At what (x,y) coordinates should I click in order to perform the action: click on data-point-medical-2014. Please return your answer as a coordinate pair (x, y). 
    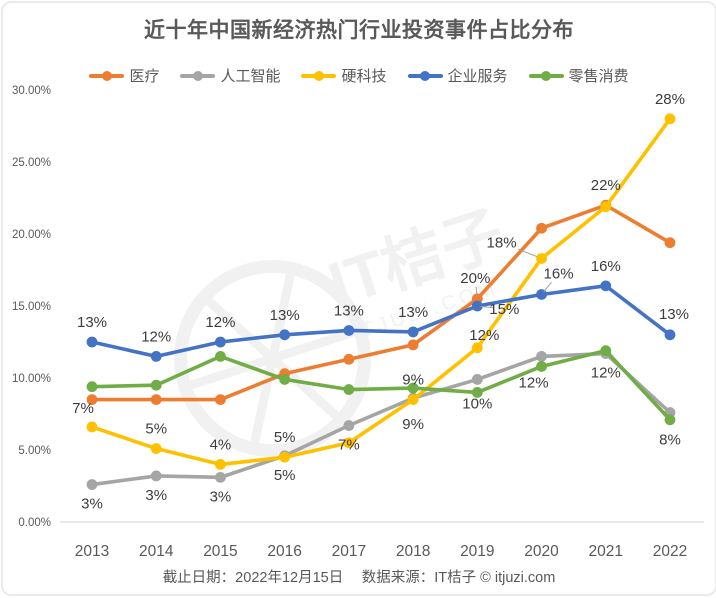
    Looking at the image, I should click on (156, 399).